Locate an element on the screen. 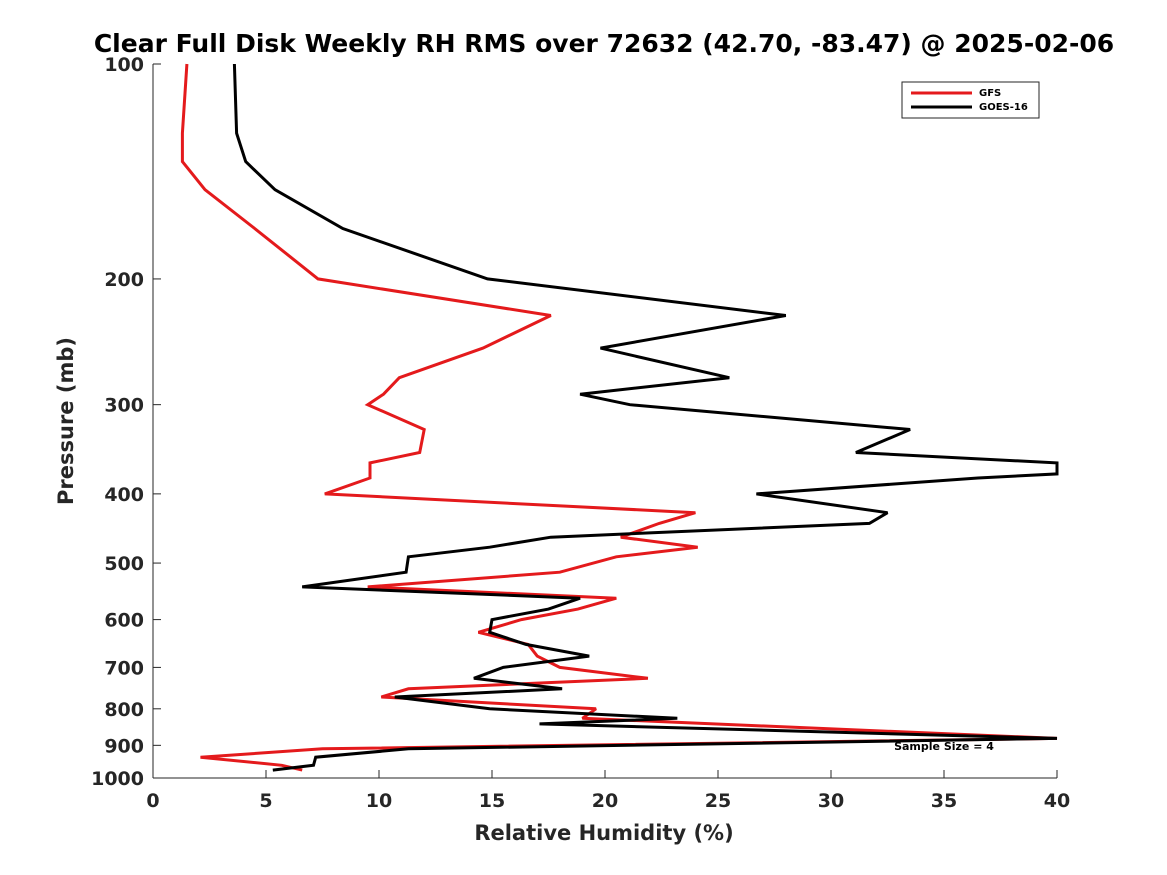 This screenshot has height=875, width=1167. x-axis-ticks: 0 5 10 15 20 25 30 35 40 is located at coordinates (608, 791).